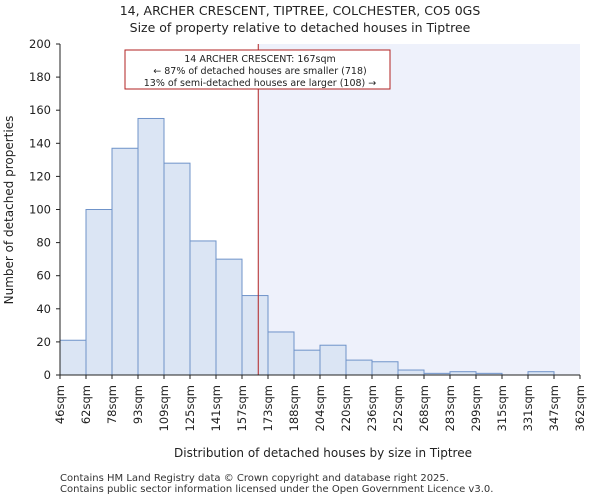 The height and width of the screenshot is (500, 600). What do you see at coordinates (320, 408) in the screenshot?
I see `x-tick-label: 204sqm` at bounding box center [320, 408].